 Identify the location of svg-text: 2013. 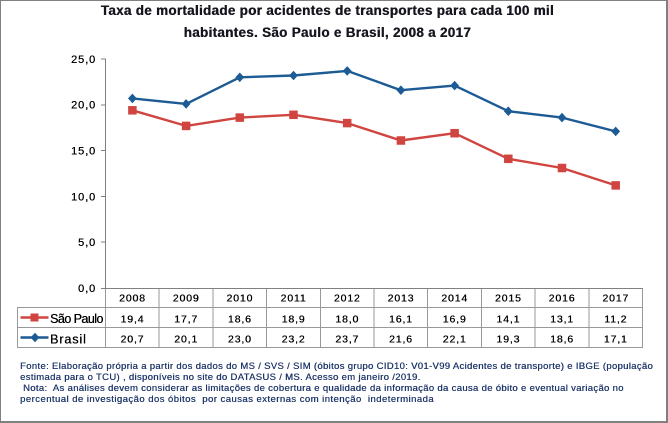
(401, 299).